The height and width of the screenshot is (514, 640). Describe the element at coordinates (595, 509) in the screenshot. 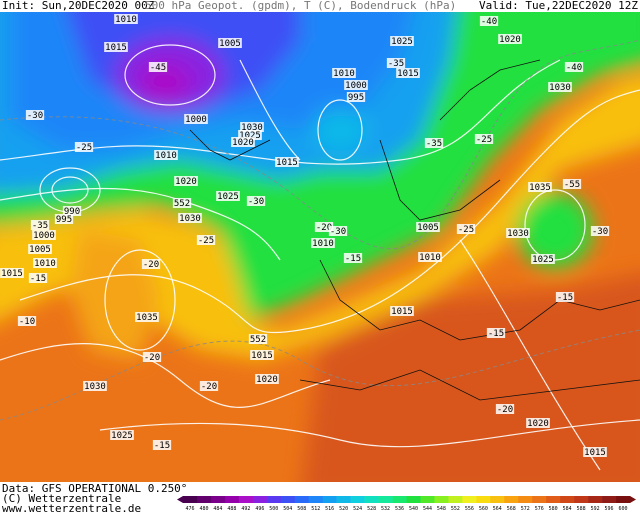

I see `colorbar-label: 592` at that location.